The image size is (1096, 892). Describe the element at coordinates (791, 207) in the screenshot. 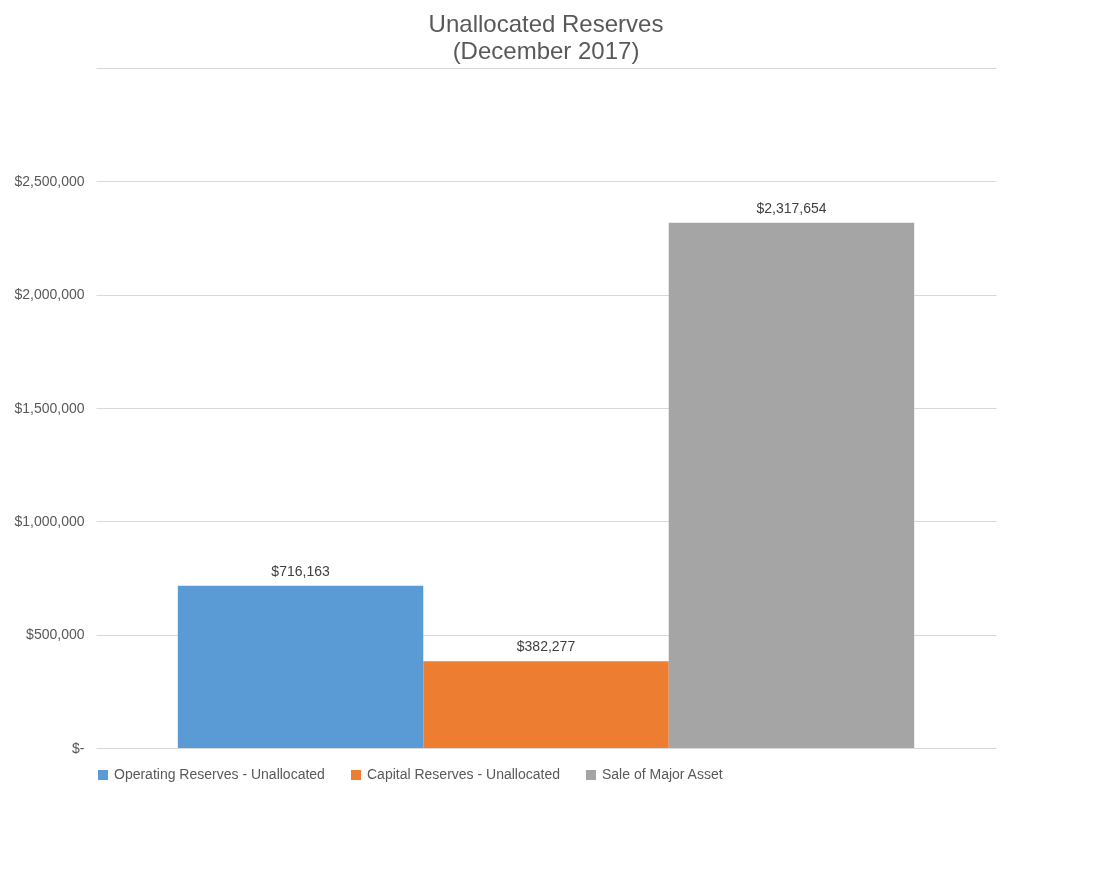

I see `data-label: $2,317,654` at that location.